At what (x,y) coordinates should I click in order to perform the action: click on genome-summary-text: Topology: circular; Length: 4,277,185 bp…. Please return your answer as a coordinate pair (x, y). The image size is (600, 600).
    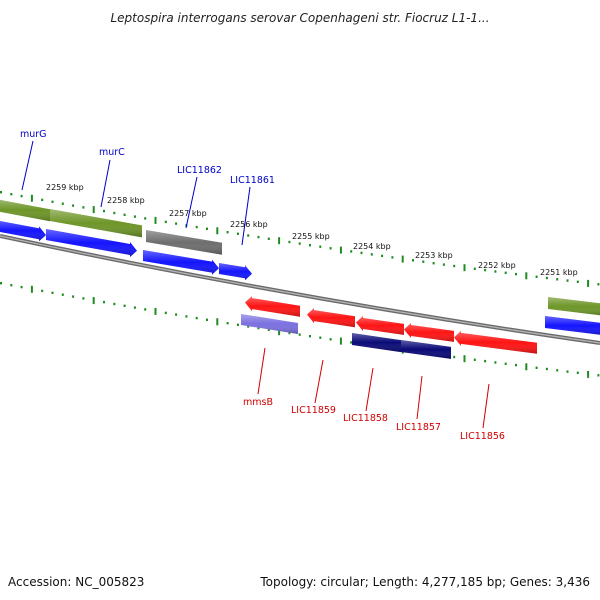
    Looking at the image, I should click on (424, 582).